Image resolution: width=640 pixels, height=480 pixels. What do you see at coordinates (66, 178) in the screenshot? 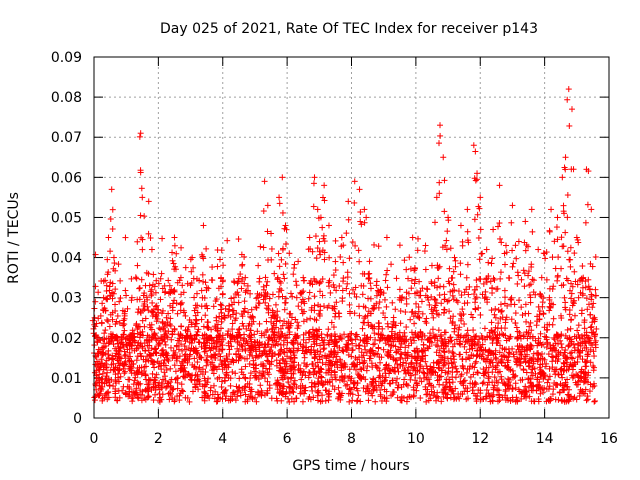
I see `y-tick-label: 0.06` at bounding box center [66, 178].